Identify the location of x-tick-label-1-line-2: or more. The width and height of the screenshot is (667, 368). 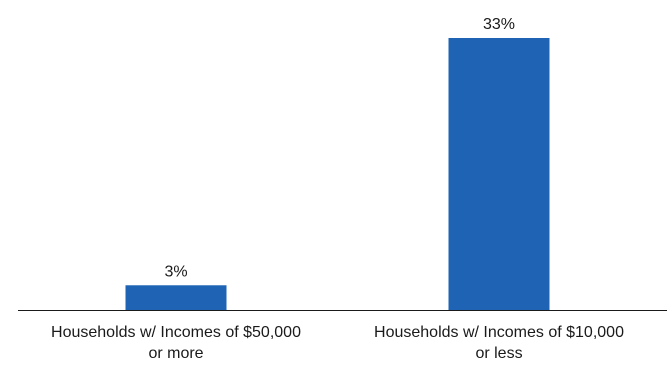
(175, 353).